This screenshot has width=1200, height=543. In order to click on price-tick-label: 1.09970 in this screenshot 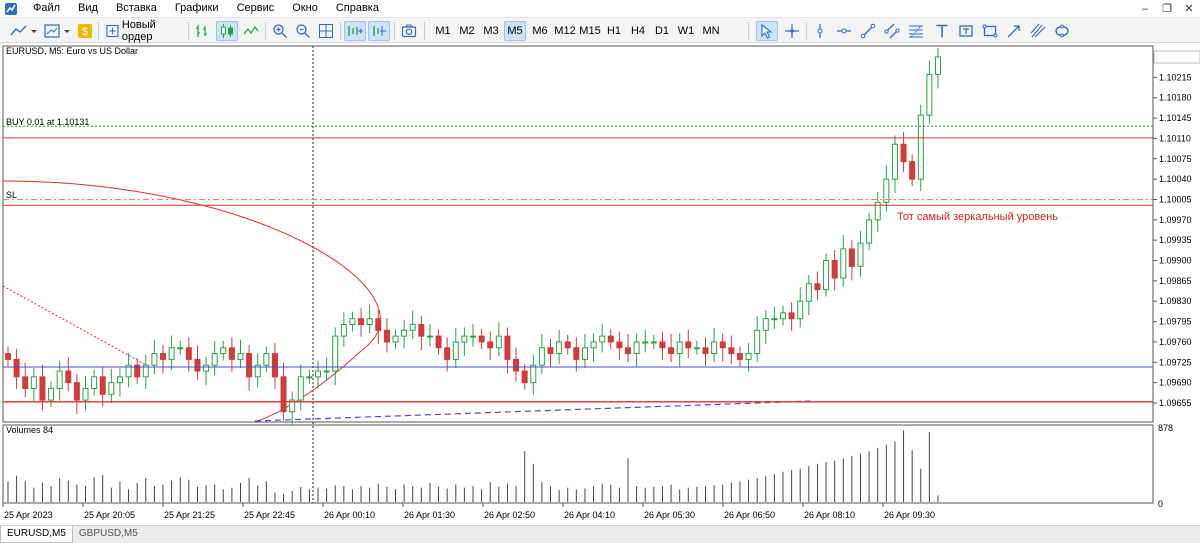, I will do `click(1175, 220)`.